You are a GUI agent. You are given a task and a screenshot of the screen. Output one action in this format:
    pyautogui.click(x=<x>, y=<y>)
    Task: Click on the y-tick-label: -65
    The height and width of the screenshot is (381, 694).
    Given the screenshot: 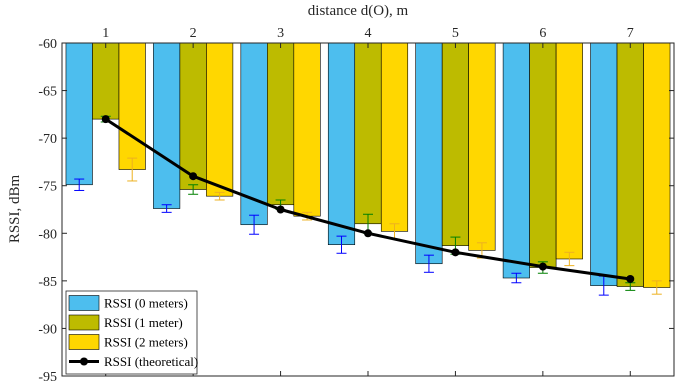 What is the action you would take?
    pyautogui.click(x=47, y=92)
    